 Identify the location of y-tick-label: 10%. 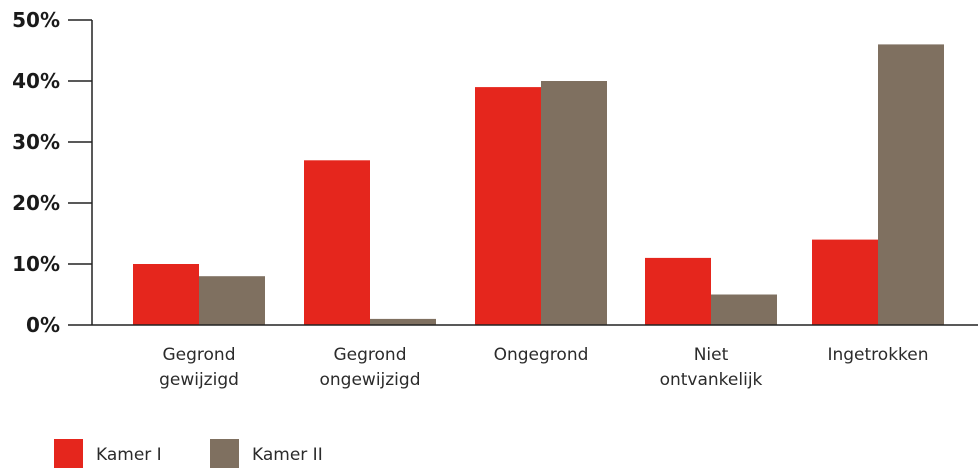
(36, 264).